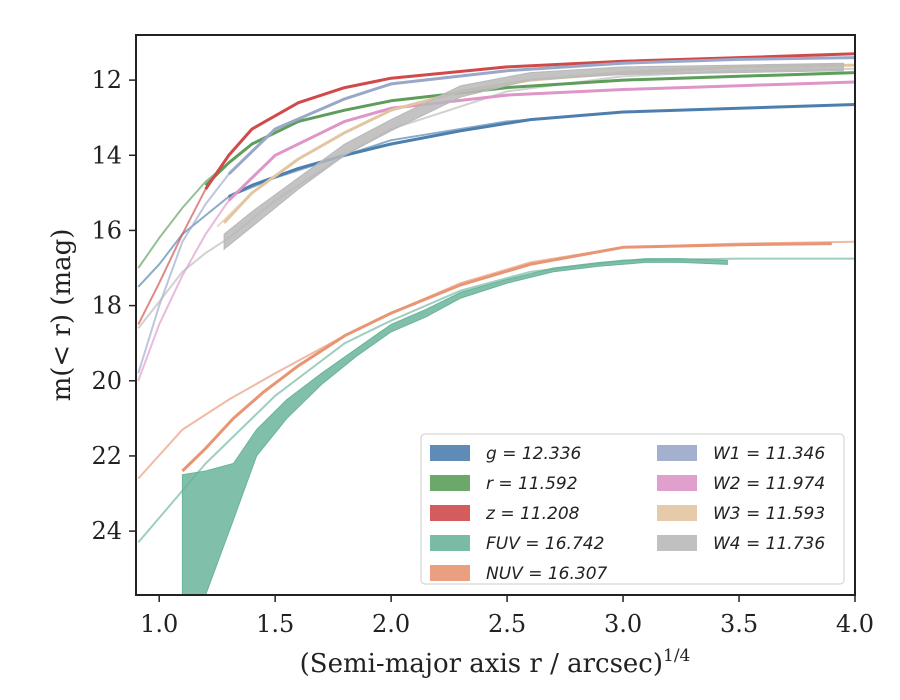  I want to click on legend-label: r = 11.592, so click(532, 484).